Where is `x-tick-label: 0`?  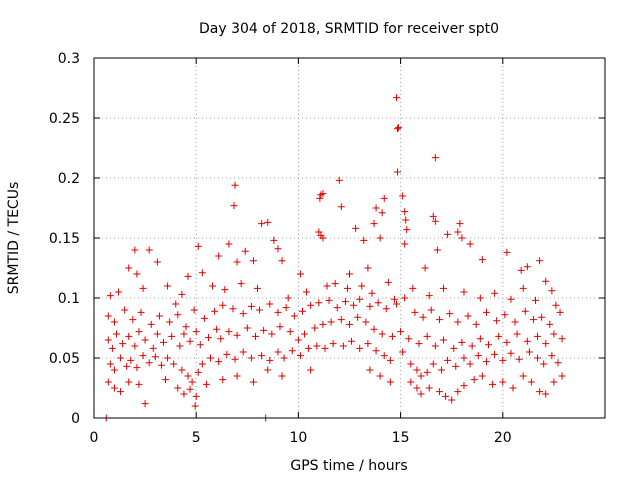 x-tick-label: 0 is located at coordinates (94, 438).